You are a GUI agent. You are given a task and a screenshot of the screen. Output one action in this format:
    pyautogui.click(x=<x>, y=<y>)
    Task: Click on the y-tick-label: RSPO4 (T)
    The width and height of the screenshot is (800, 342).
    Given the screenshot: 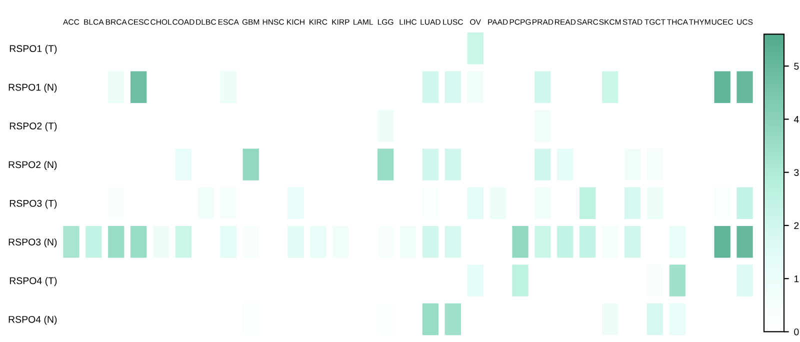 What is the action you would take?
    pyautogui.click(x=33, y=281)
    